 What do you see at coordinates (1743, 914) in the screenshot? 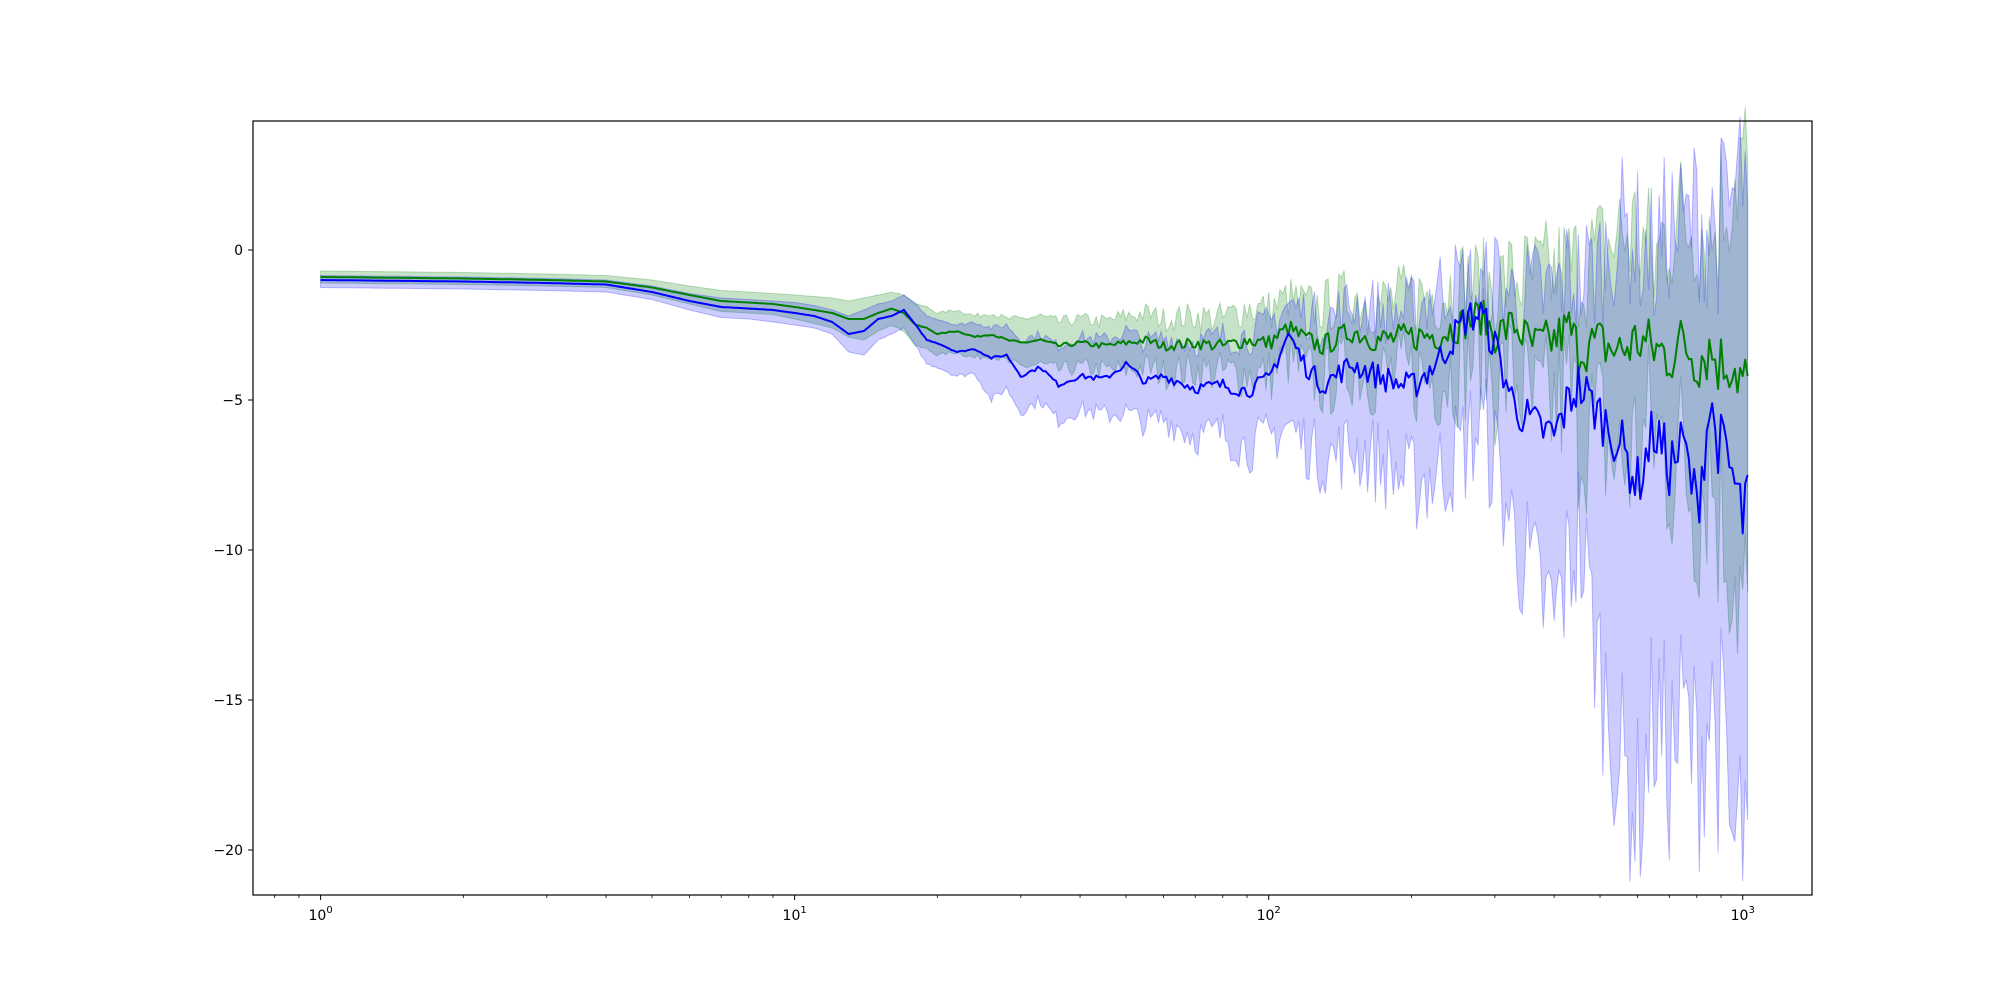
I see `x-tick-label: 10³` at bounding box center [1743, 914].